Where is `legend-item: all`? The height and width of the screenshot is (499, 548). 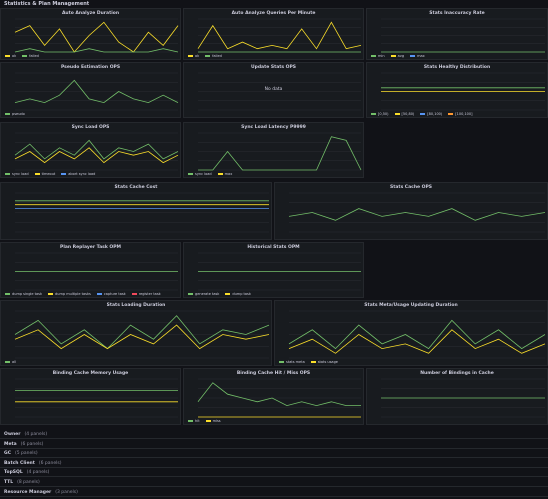
legend-item: all is located at coordinates (10, 362).